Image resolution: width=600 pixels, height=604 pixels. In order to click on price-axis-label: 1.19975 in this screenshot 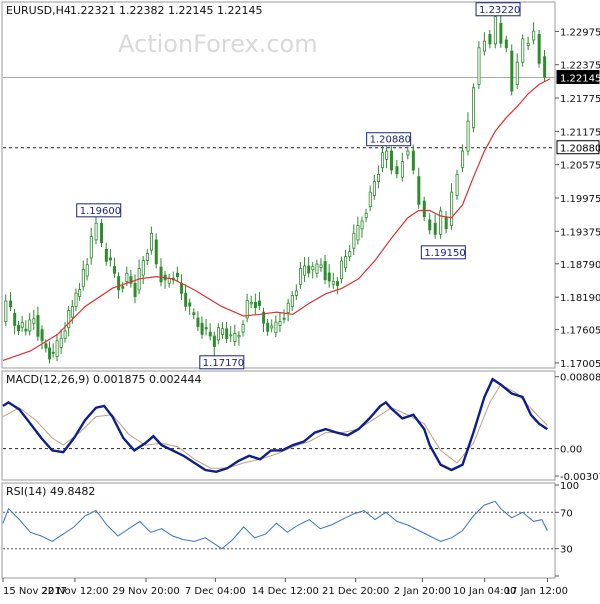, I will do `click(580, 199)`.